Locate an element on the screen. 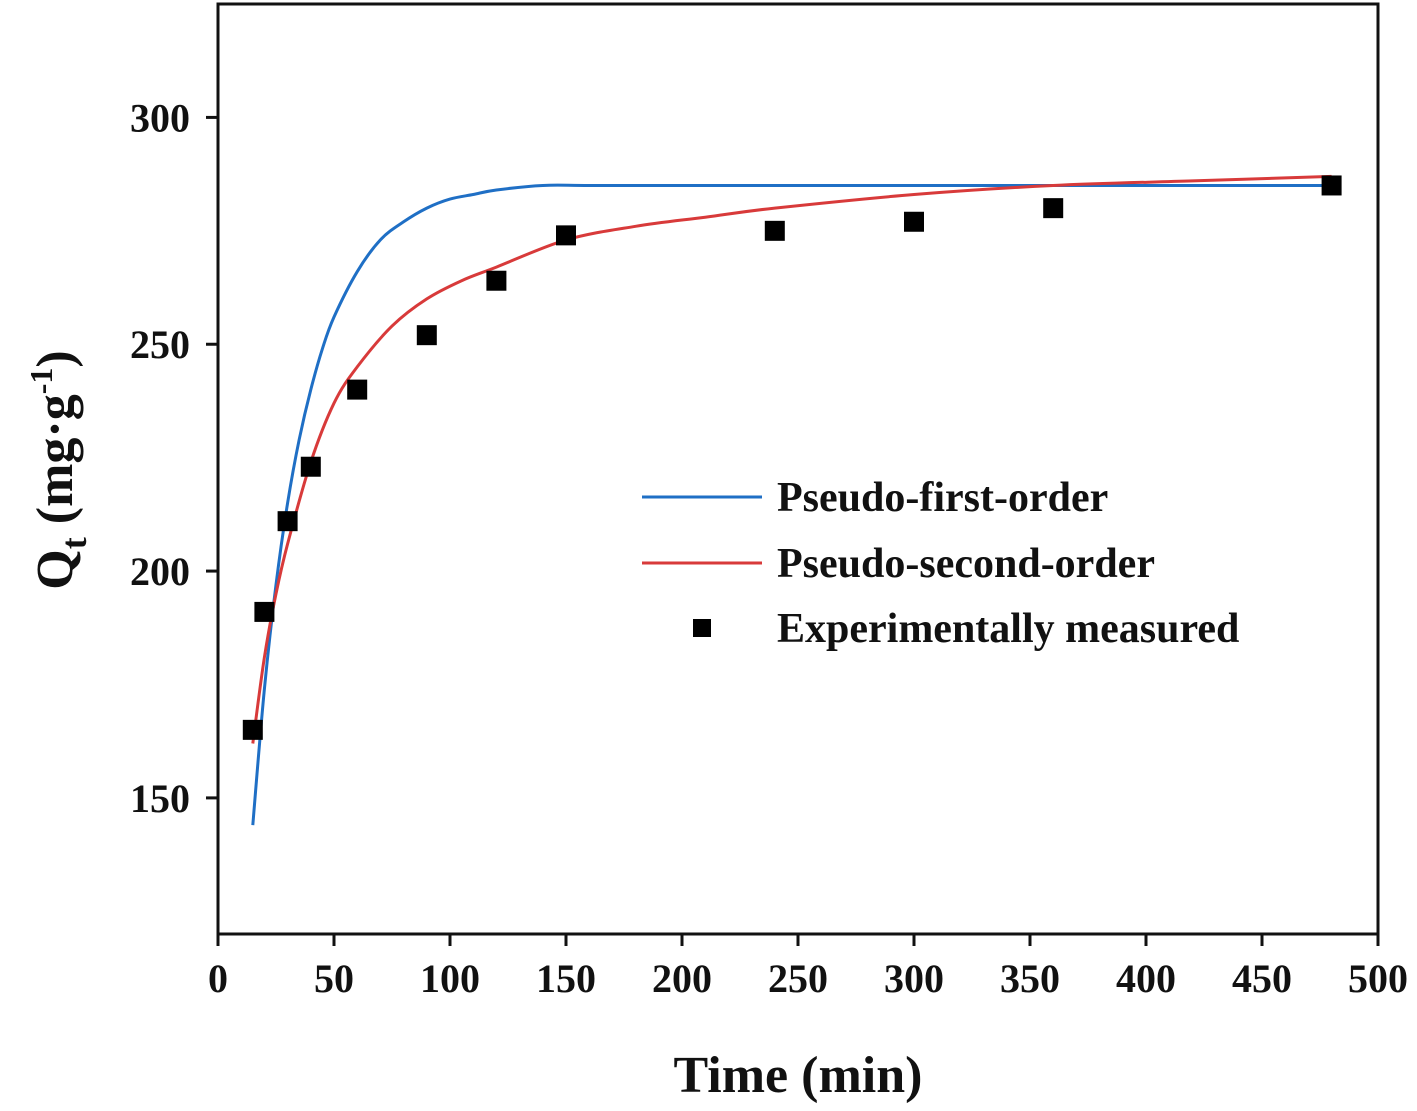 This screenshot has height=1111, width=1417. y-axis-title-sup: -1 is located at coordinates (41, 381).